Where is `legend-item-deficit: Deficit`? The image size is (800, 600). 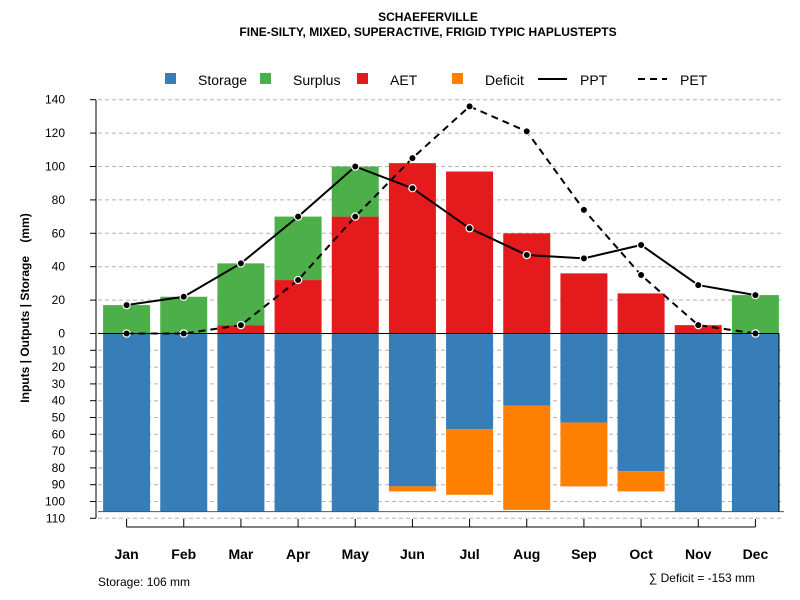
legend-item-deficit: Deficit is located at coordinates (488, 80).